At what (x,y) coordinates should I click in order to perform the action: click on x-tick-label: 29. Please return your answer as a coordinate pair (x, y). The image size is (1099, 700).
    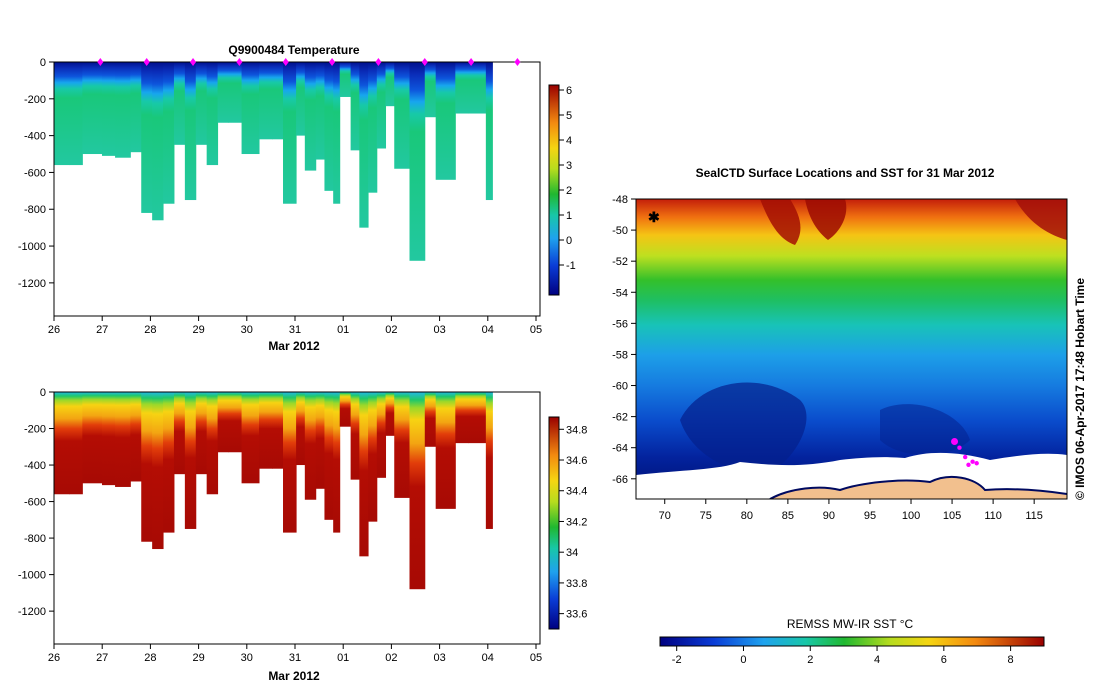
    Looking at the image, I should click on (198, 330).